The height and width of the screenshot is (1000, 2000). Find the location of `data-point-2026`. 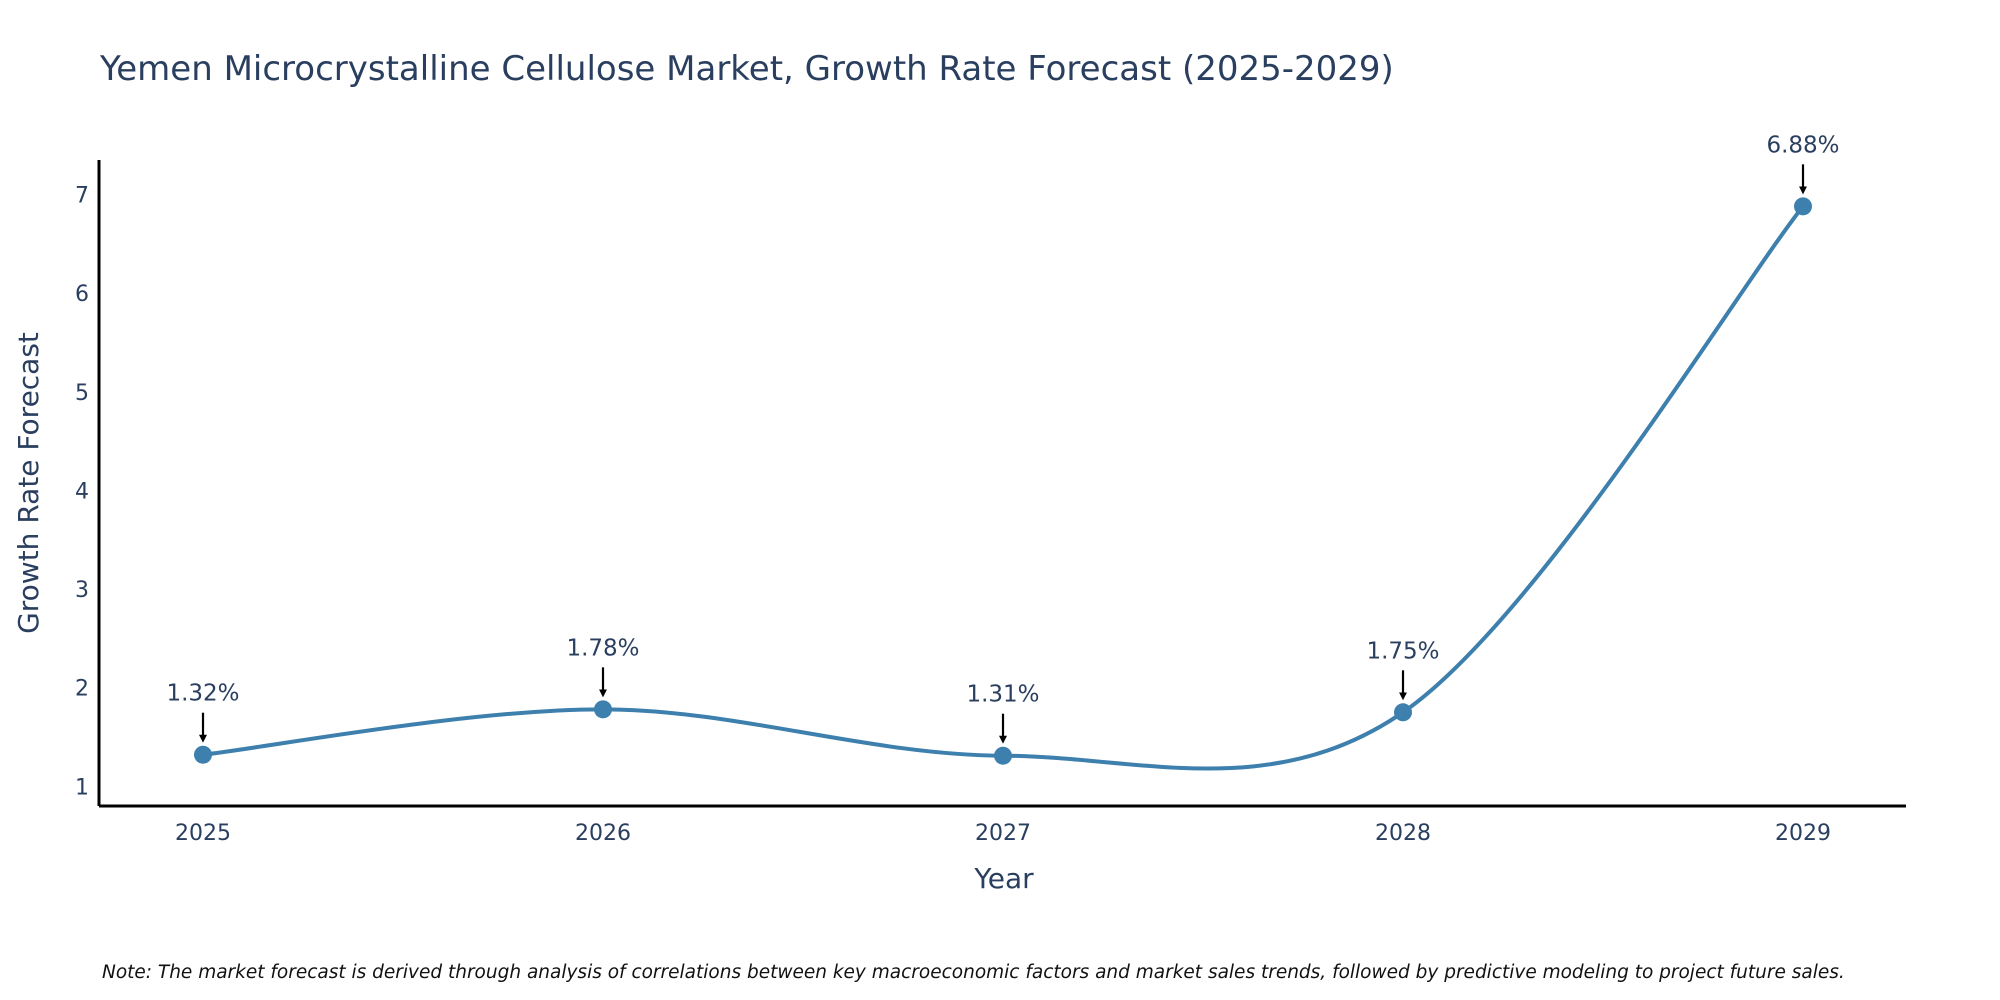

data-point-2026 is located at coordinates (603, 709).